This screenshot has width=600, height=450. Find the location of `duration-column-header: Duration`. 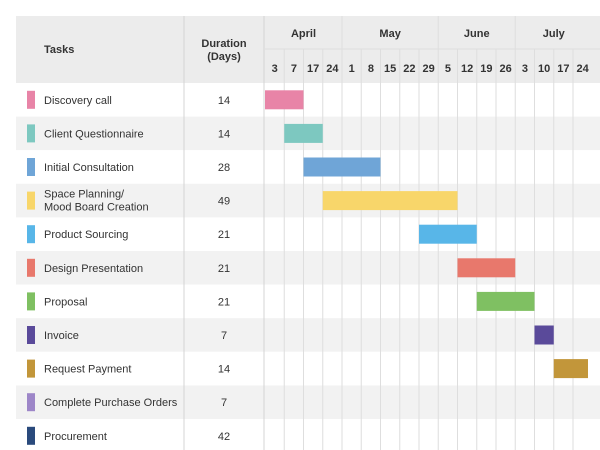

duration-column-header: Duration is located at coordinates (224, 44).